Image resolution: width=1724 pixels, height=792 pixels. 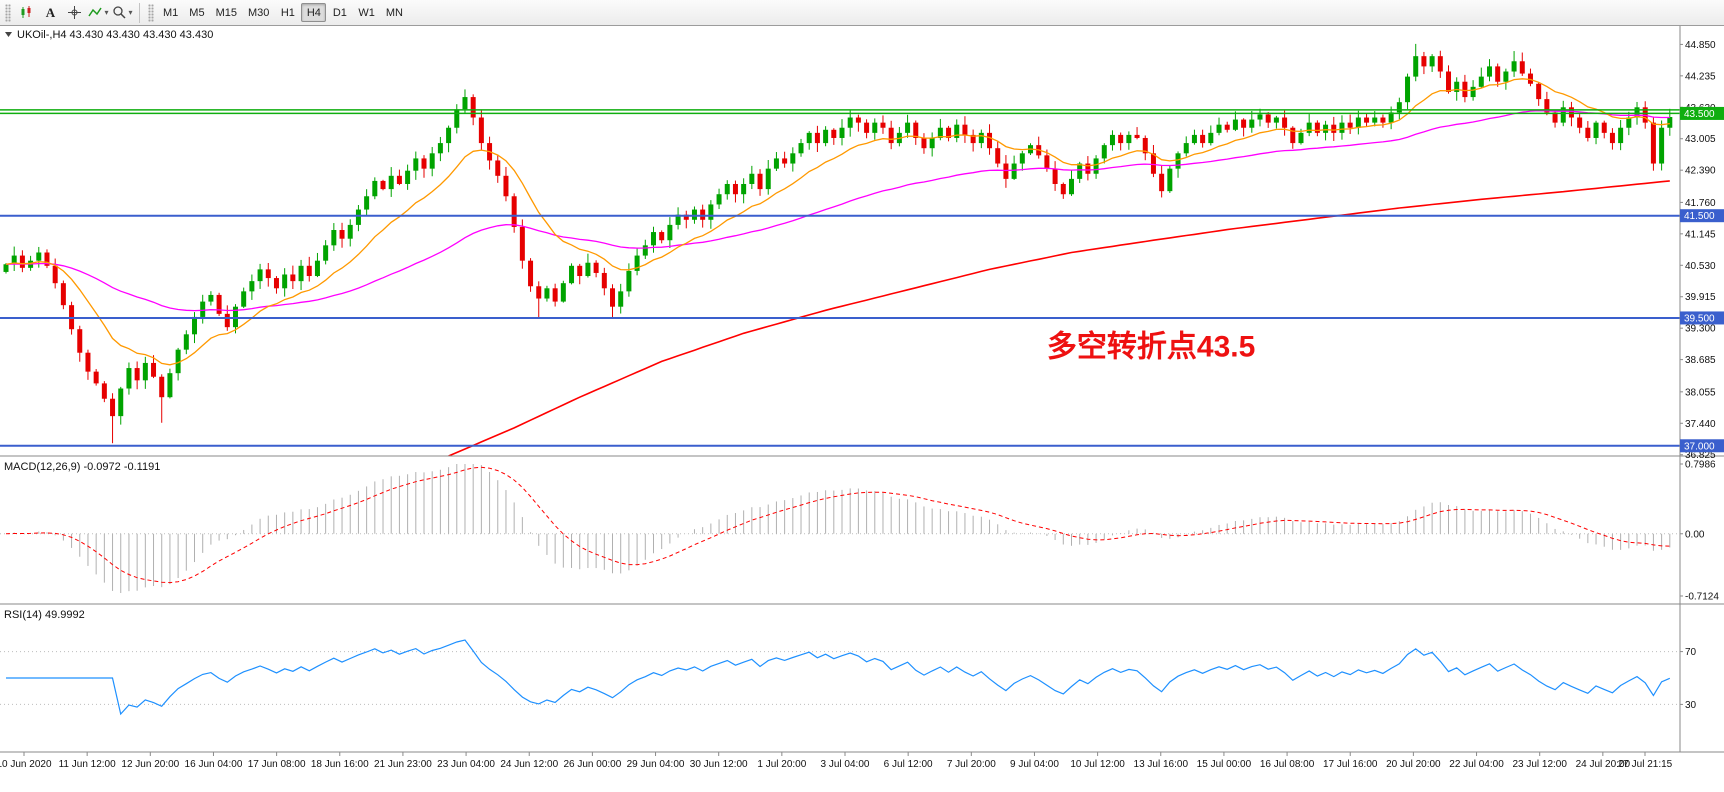 I want to click on timeframe-m15: M15, so click(x=226, y=12).